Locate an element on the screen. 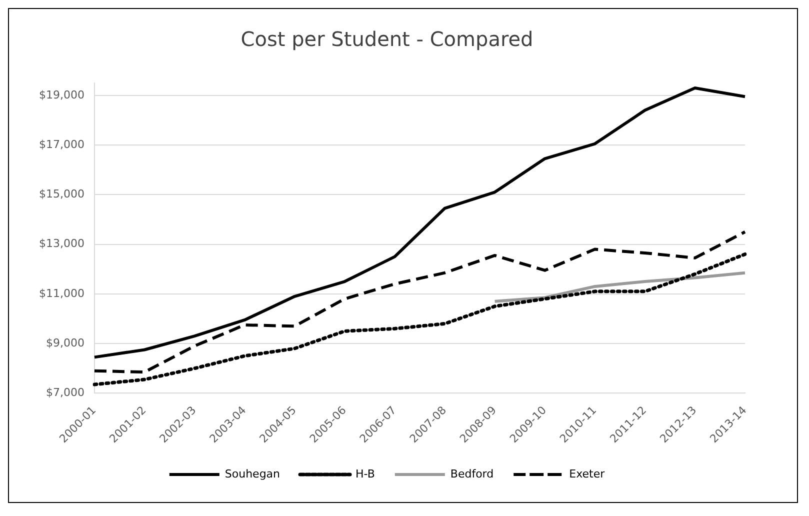 The image size is (809, 516). y-tick-label: $13,000 is located at coordinates (61, 243).